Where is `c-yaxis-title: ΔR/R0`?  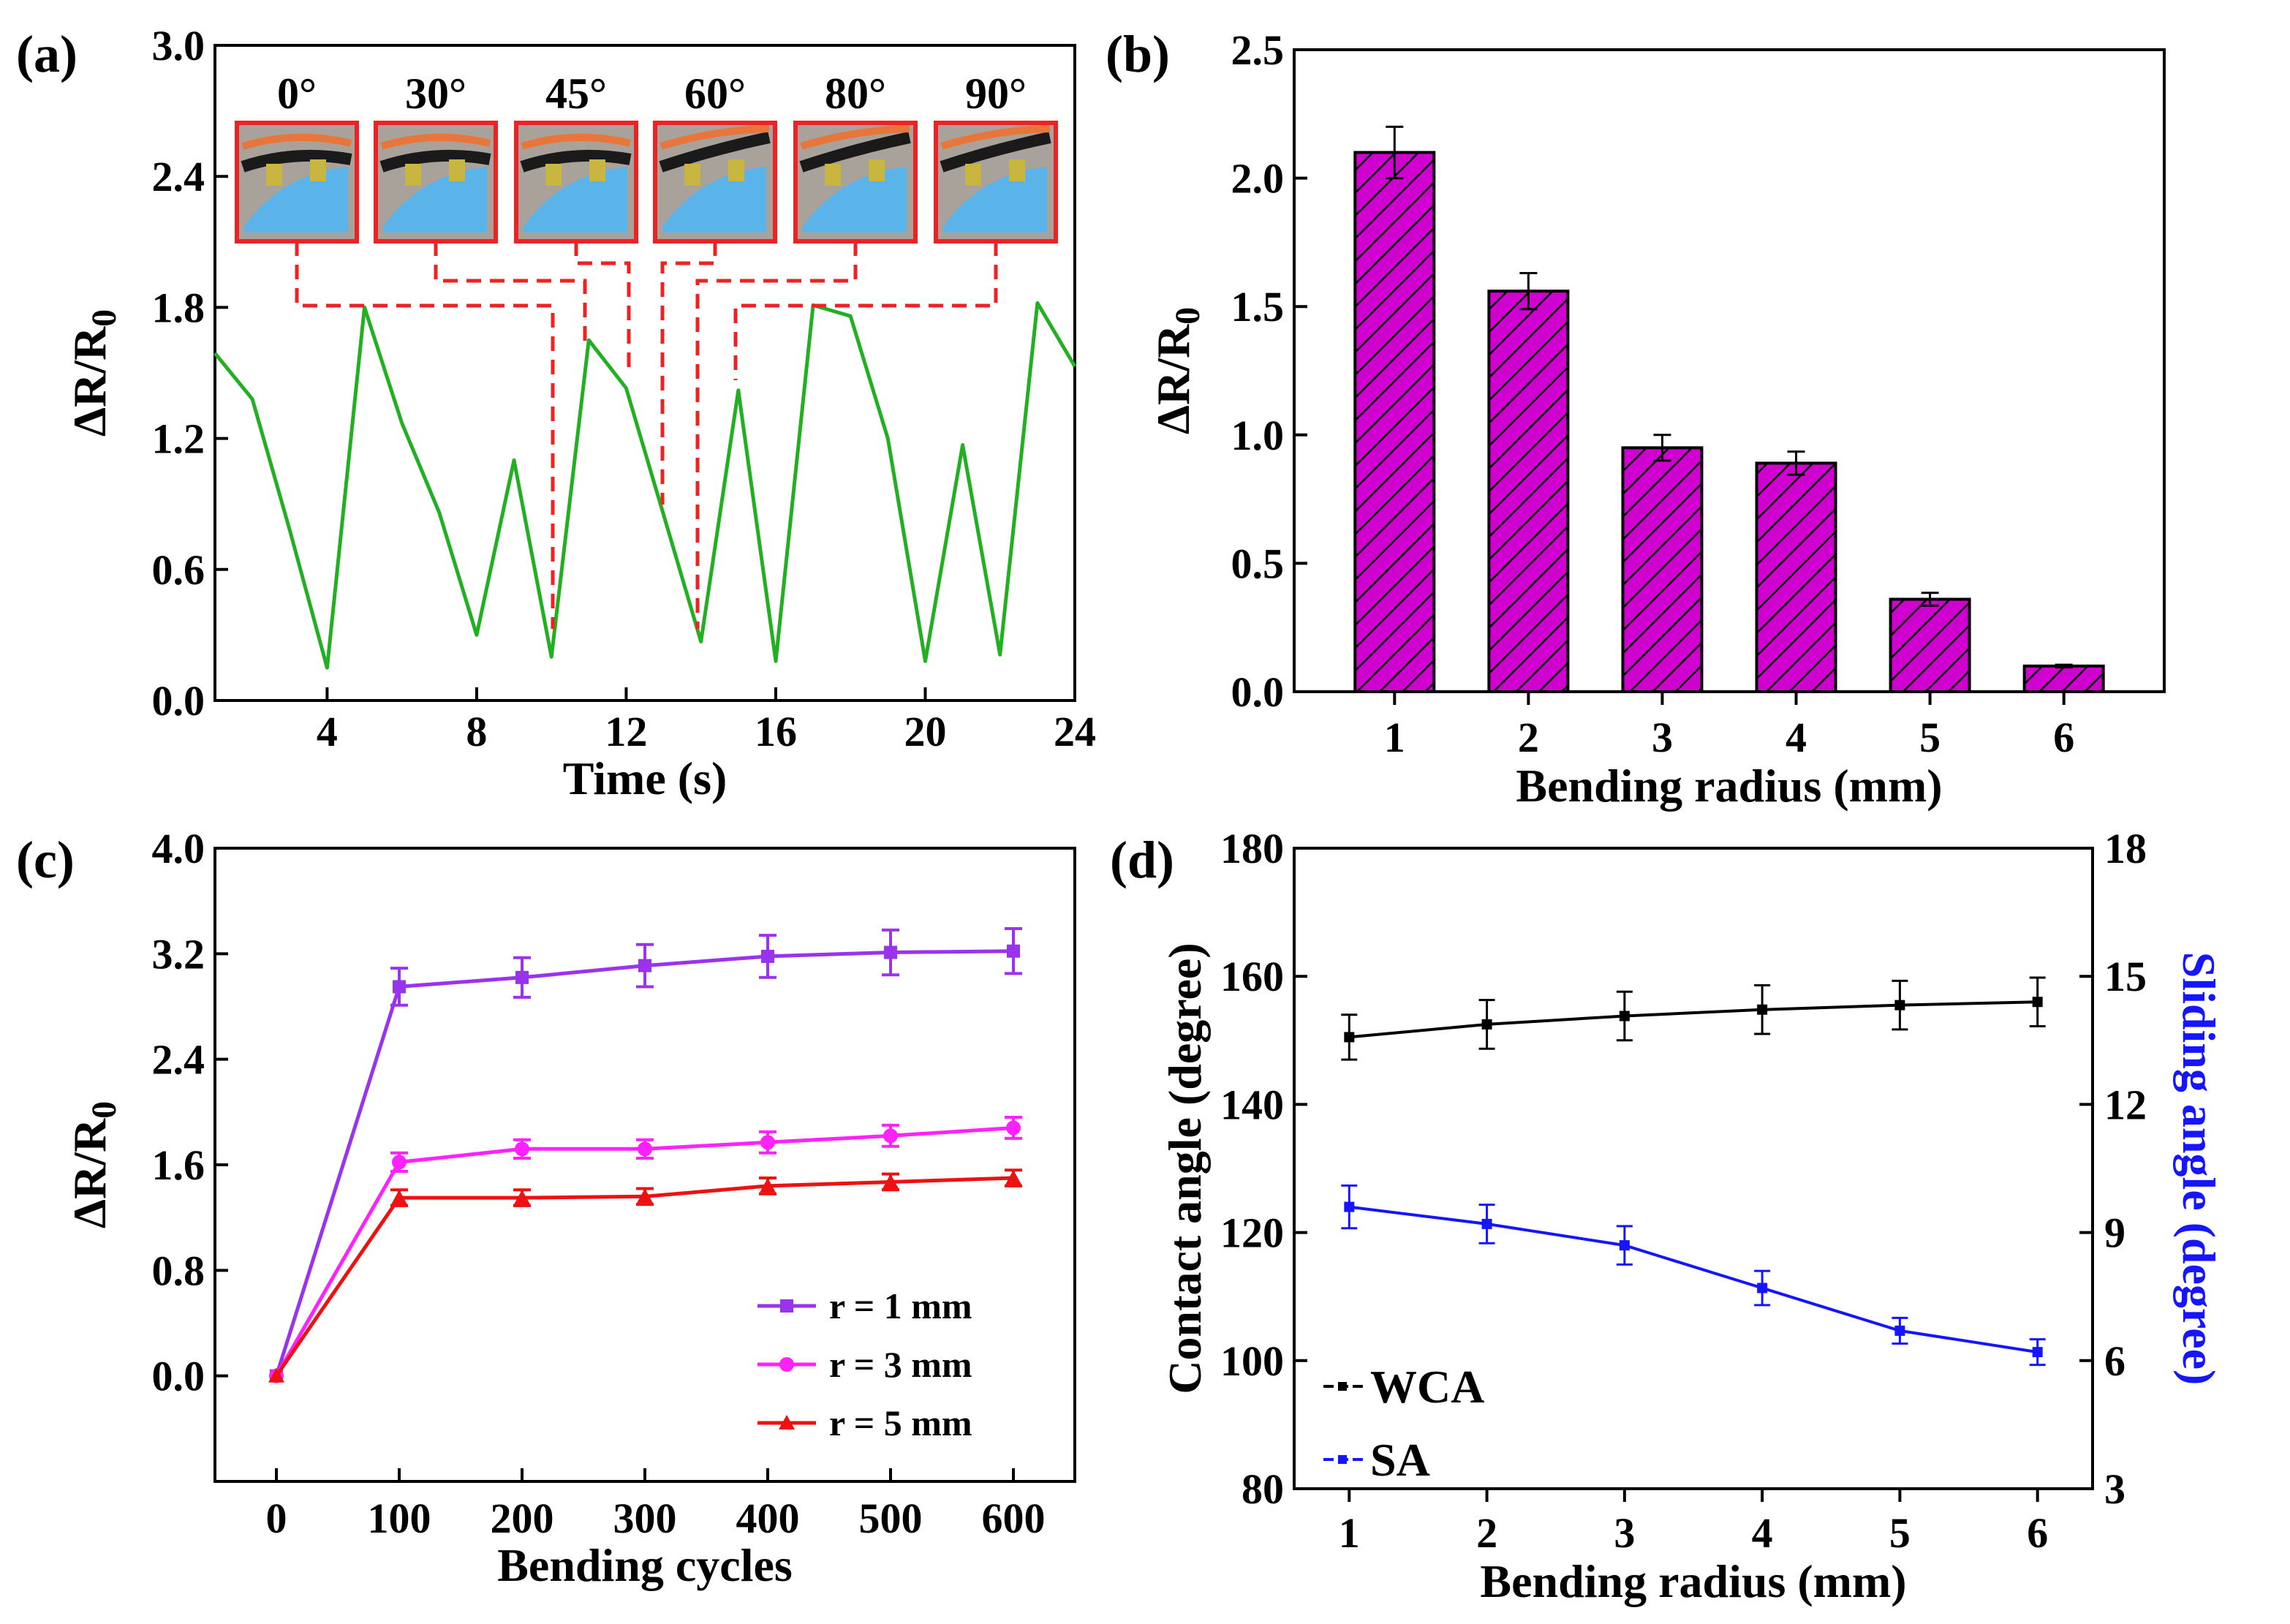
c-yaxis-title: ΔR/R0 is located at coordinates (94, 1164).